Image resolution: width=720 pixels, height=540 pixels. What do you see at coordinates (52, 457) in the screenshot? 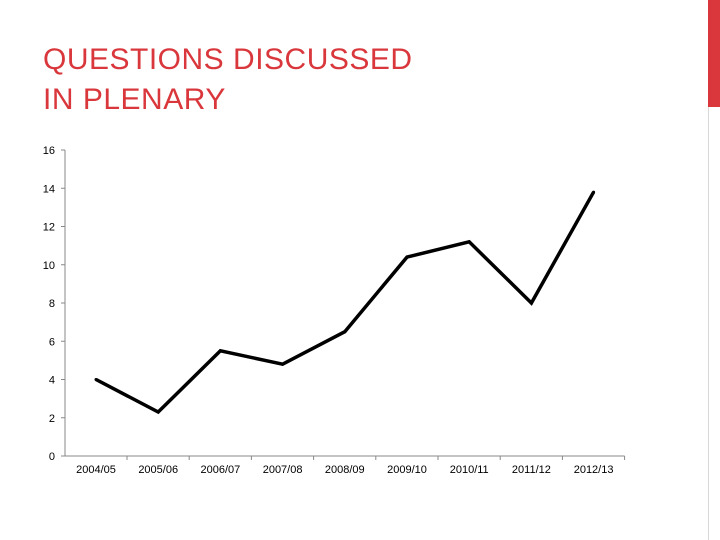
I see `y-tick-label: 0` at bounding box center [52, 457].